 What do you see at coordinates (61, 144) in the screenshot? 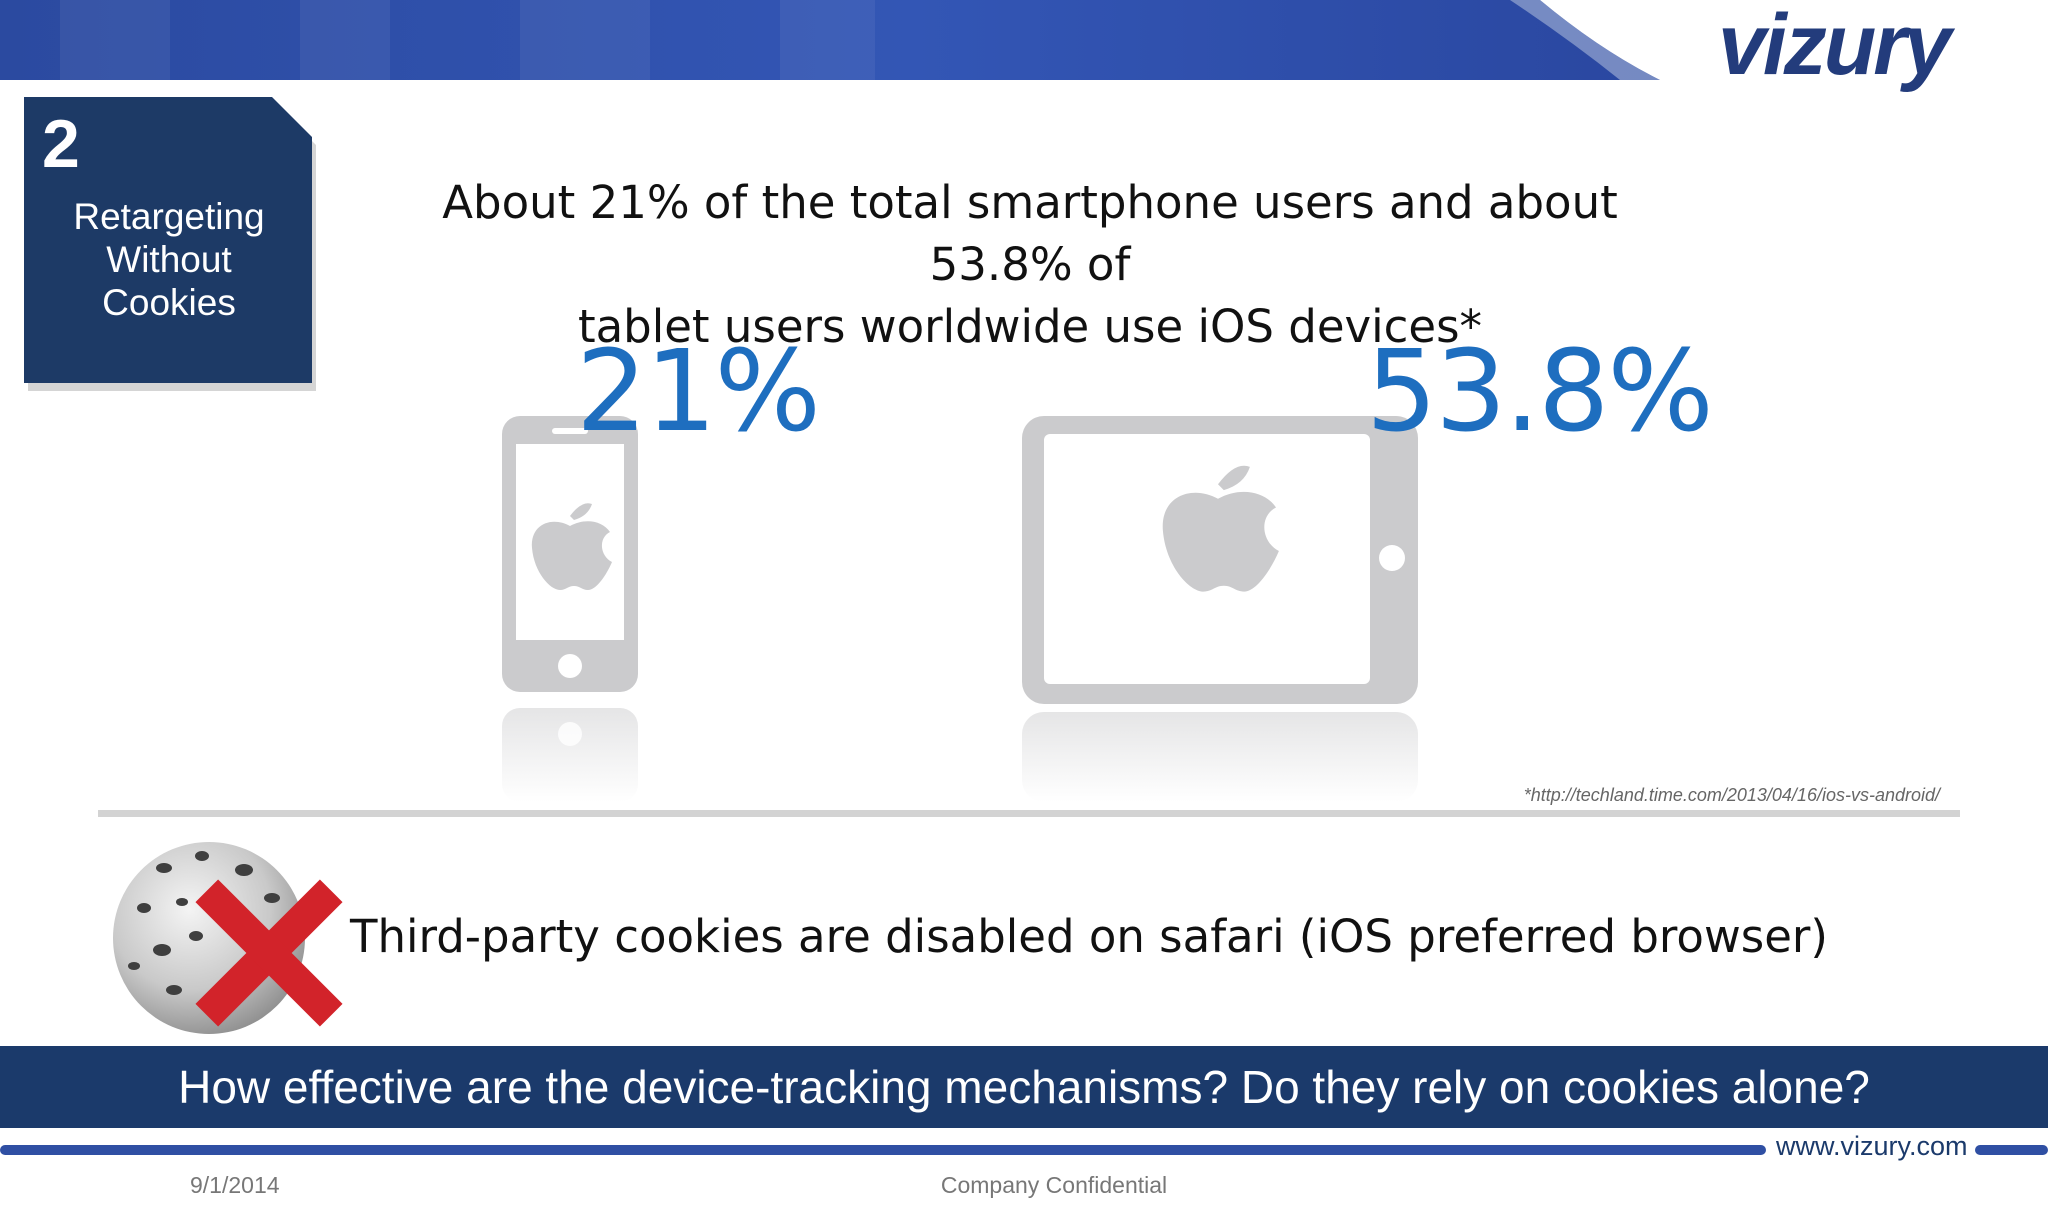
I see `section-number: 2` at bounding box center [61, 144].